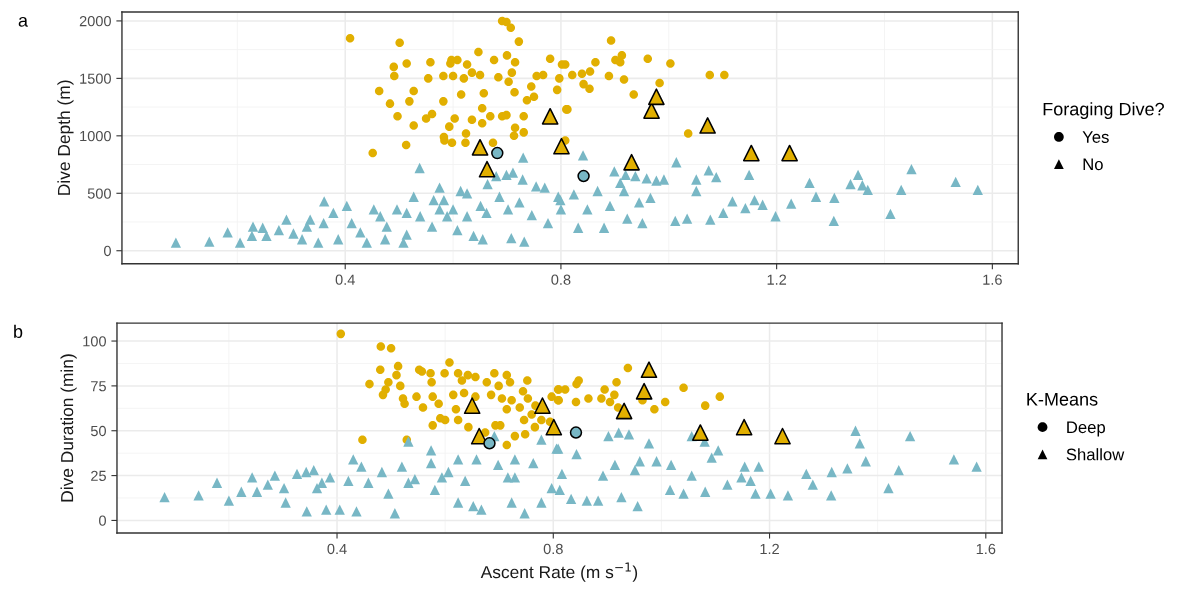 Image resolution: width=1184 pixels, height=598 pixels. Describe the element at coordinates (98, 476) in the screenshot. I see `y-tick-label: 25` at that location.